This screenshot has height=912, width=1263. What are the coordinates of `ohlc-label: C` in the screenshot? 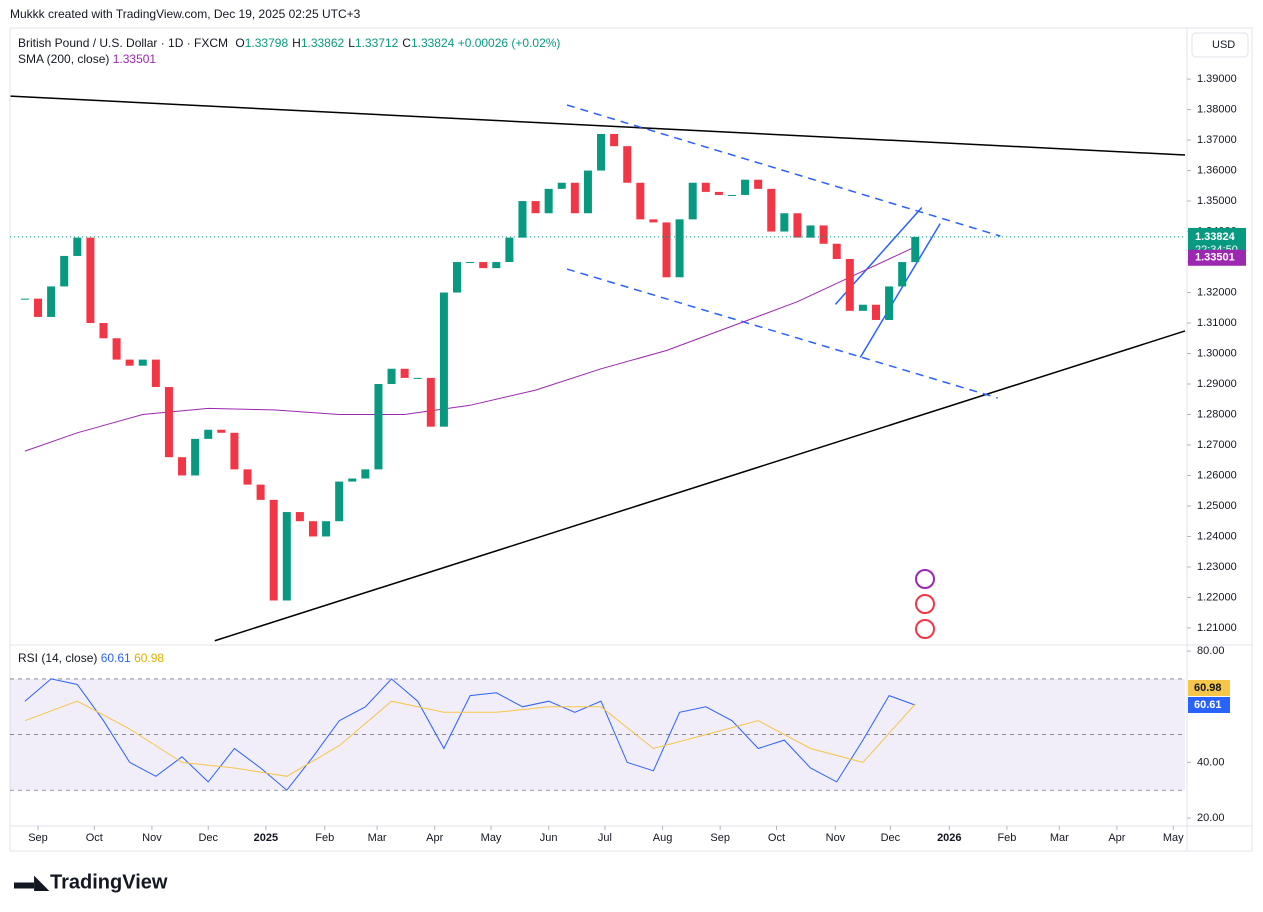 It's located at (406, 43).